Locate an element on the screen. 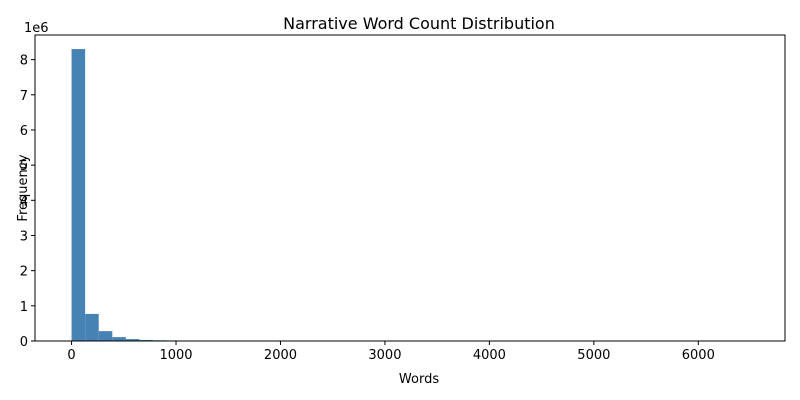 The width and height of the screenshot is (800, 400). y-tick-label-4: 4 is located at coordinates (24, 201).